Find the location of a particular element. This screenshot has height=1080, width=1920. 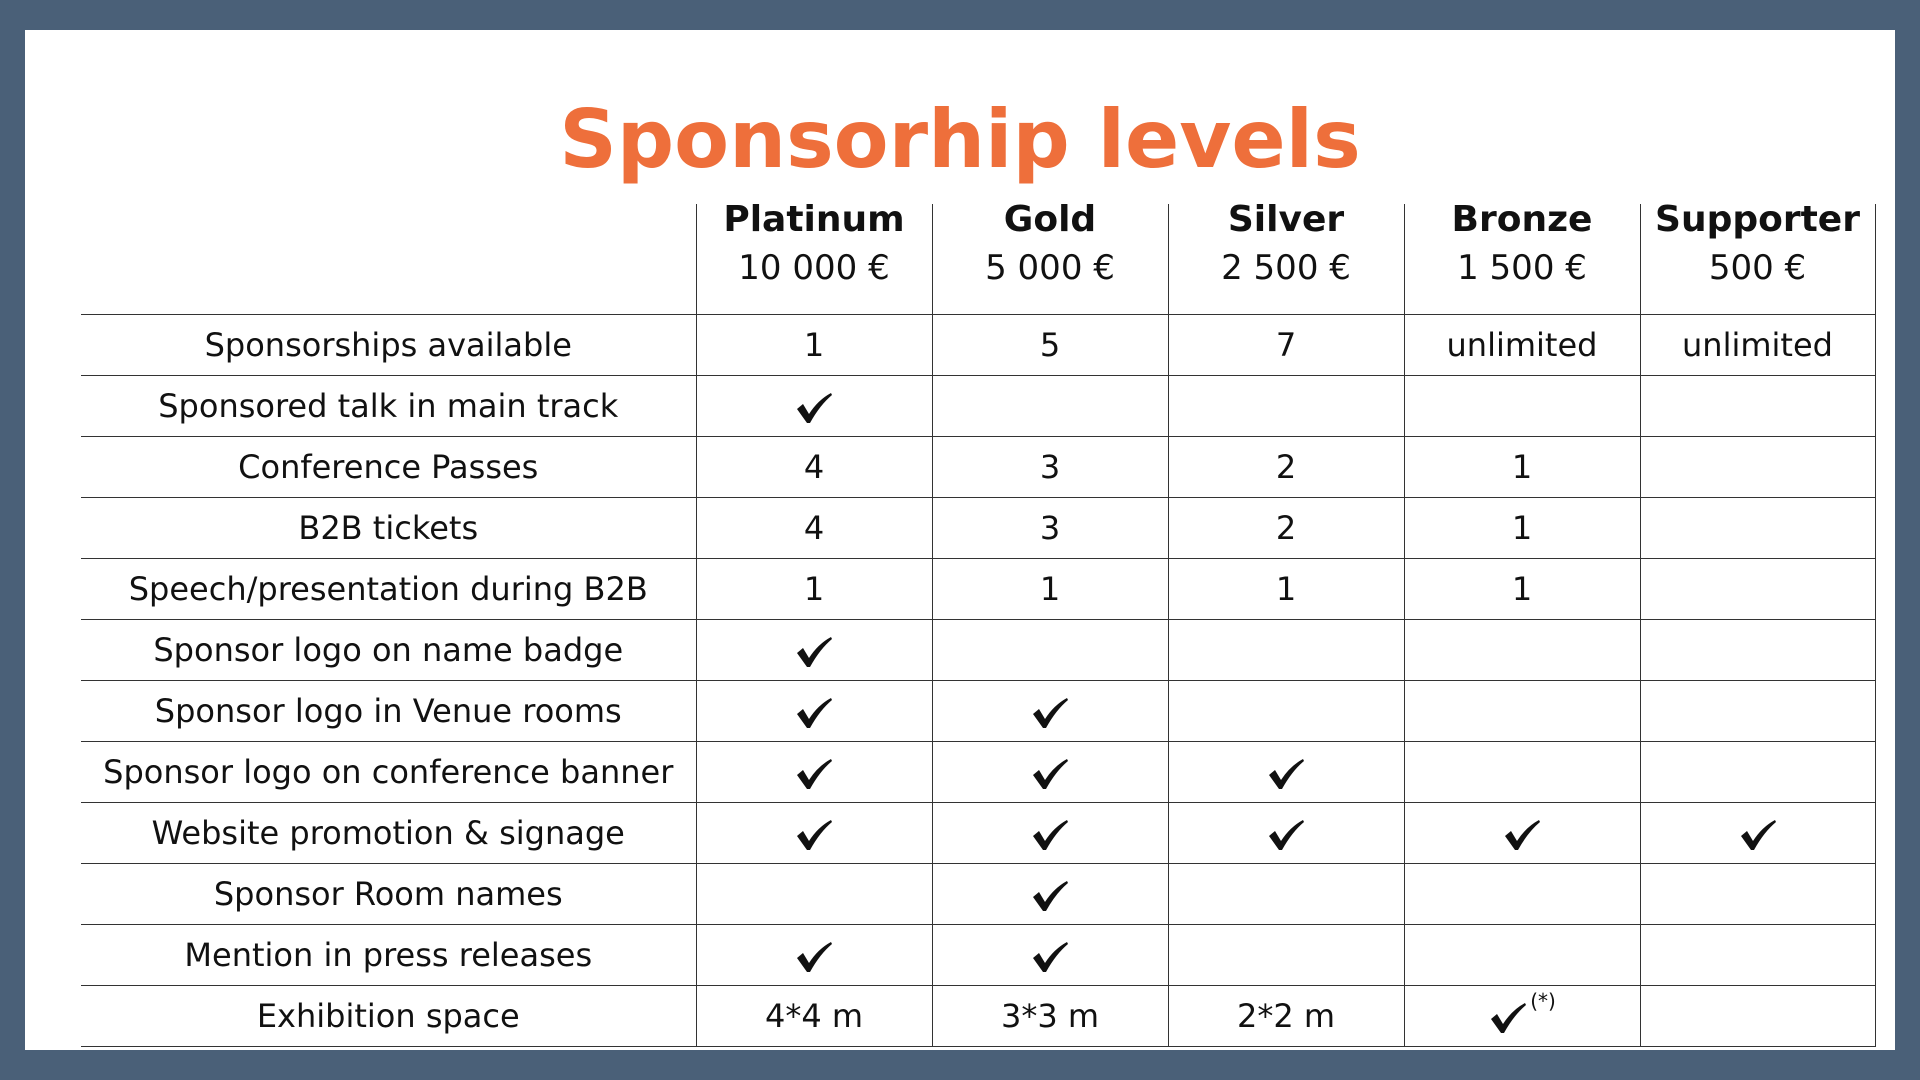

cell-value: 5 is located at coordinates (1050, 345).